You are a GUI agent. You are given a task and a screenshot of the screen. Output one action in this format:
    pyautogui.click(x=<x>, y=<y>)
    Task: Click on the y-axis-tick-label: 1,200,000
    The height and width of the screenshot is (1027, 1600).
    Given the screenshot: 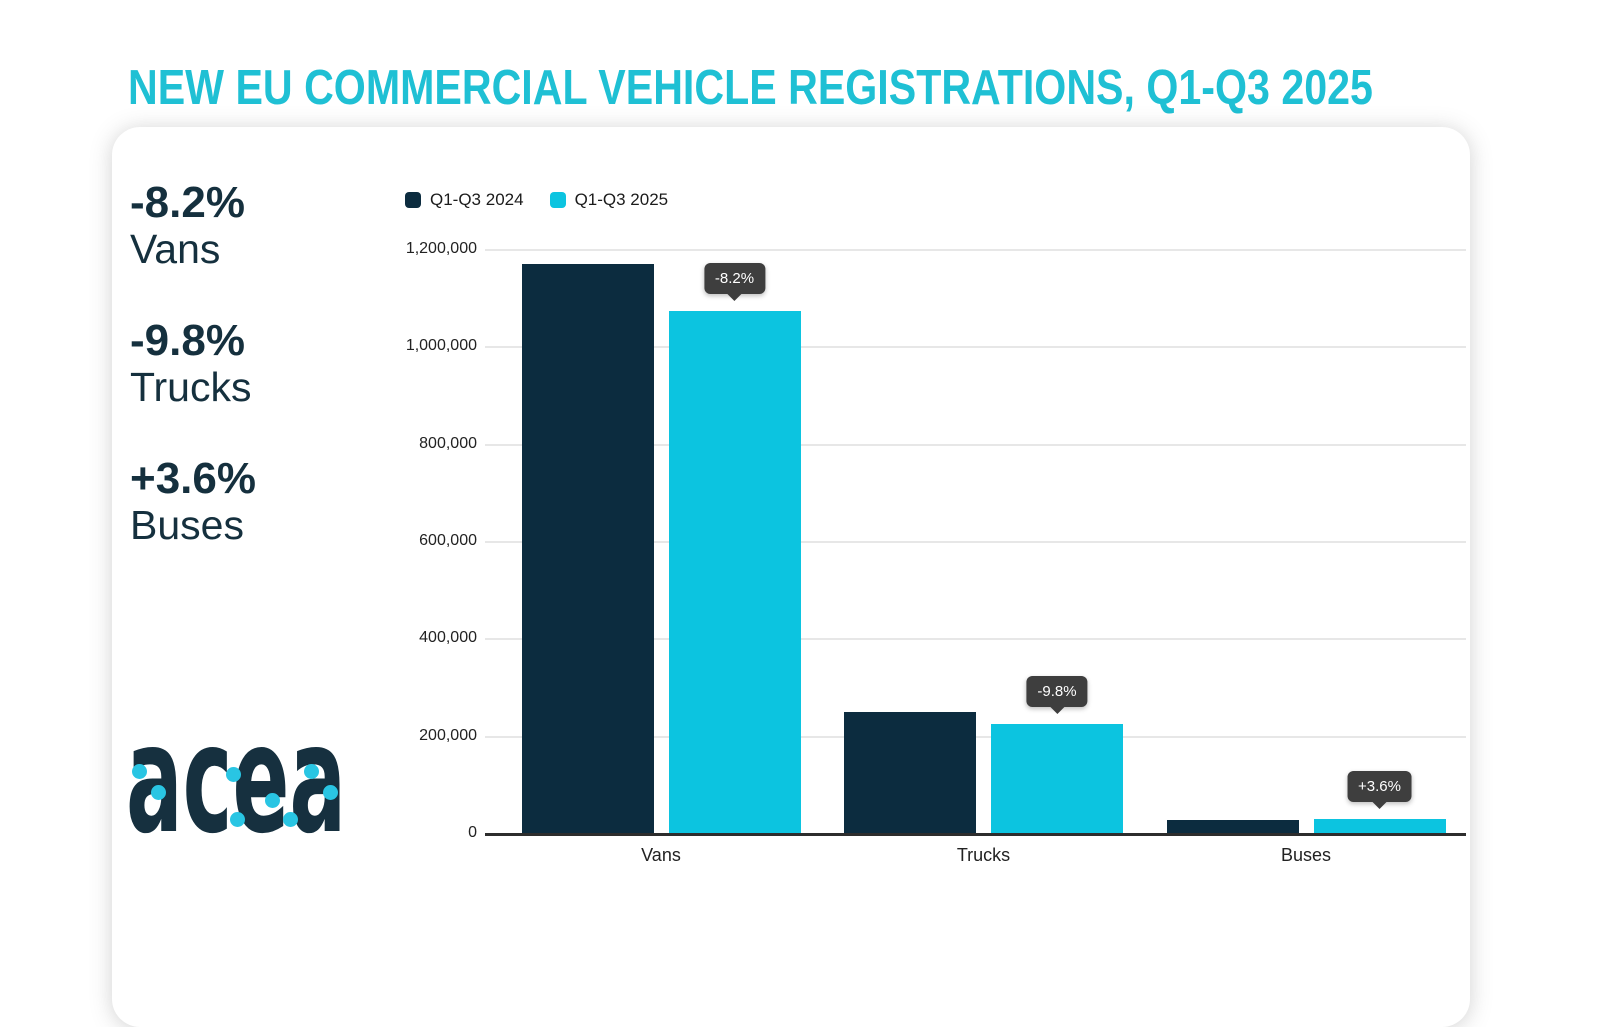 What is the action you would take?
    pyautogui.click(x=441, y=248)
    